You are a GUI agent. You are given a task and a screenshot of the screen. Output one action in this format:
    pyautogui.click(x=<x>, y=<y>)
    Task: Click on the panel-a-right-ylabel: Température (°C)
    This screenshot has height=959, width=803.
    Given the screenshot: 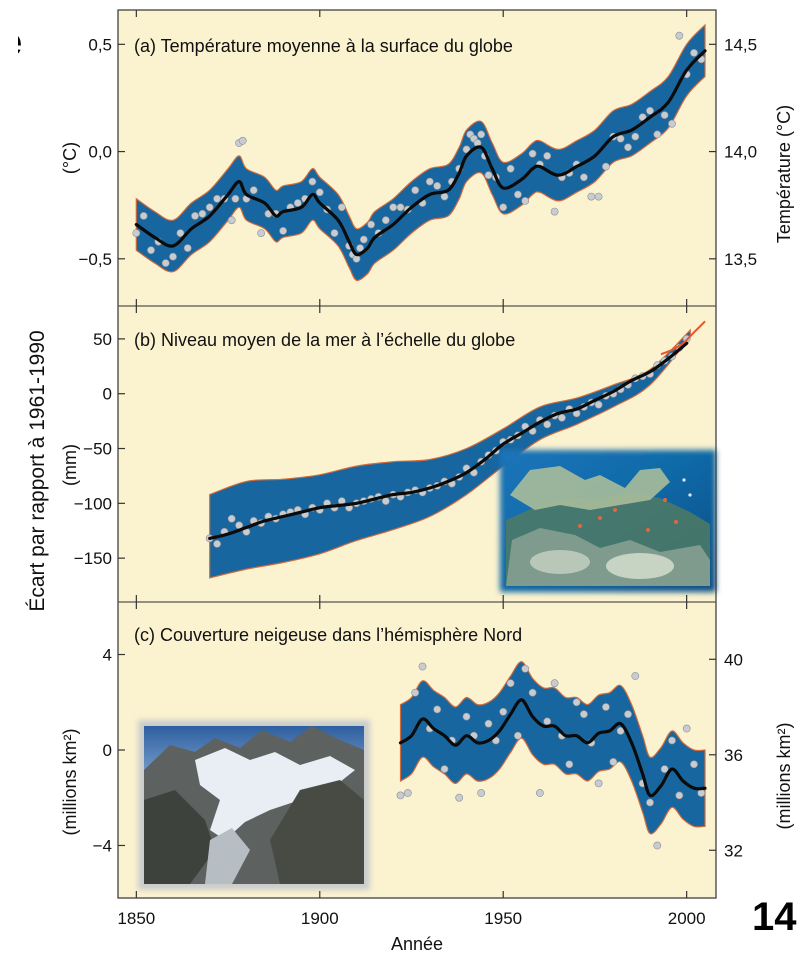 What is the action you would take?
    pyautogui.click(x=784, y=174)
    